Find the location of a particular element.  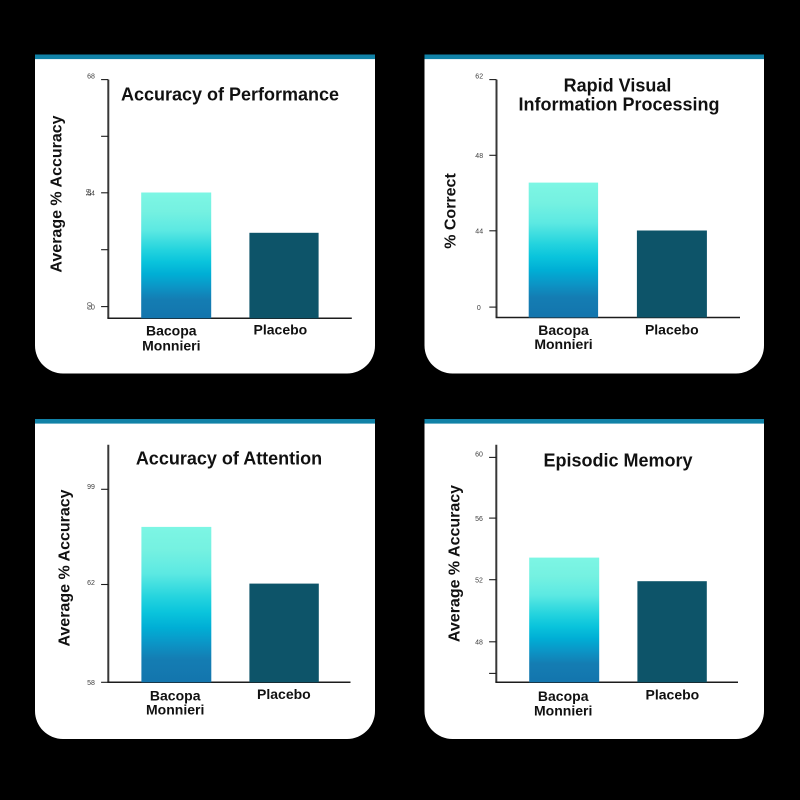

svg-text: 56 is located at coordinates (479, 519).